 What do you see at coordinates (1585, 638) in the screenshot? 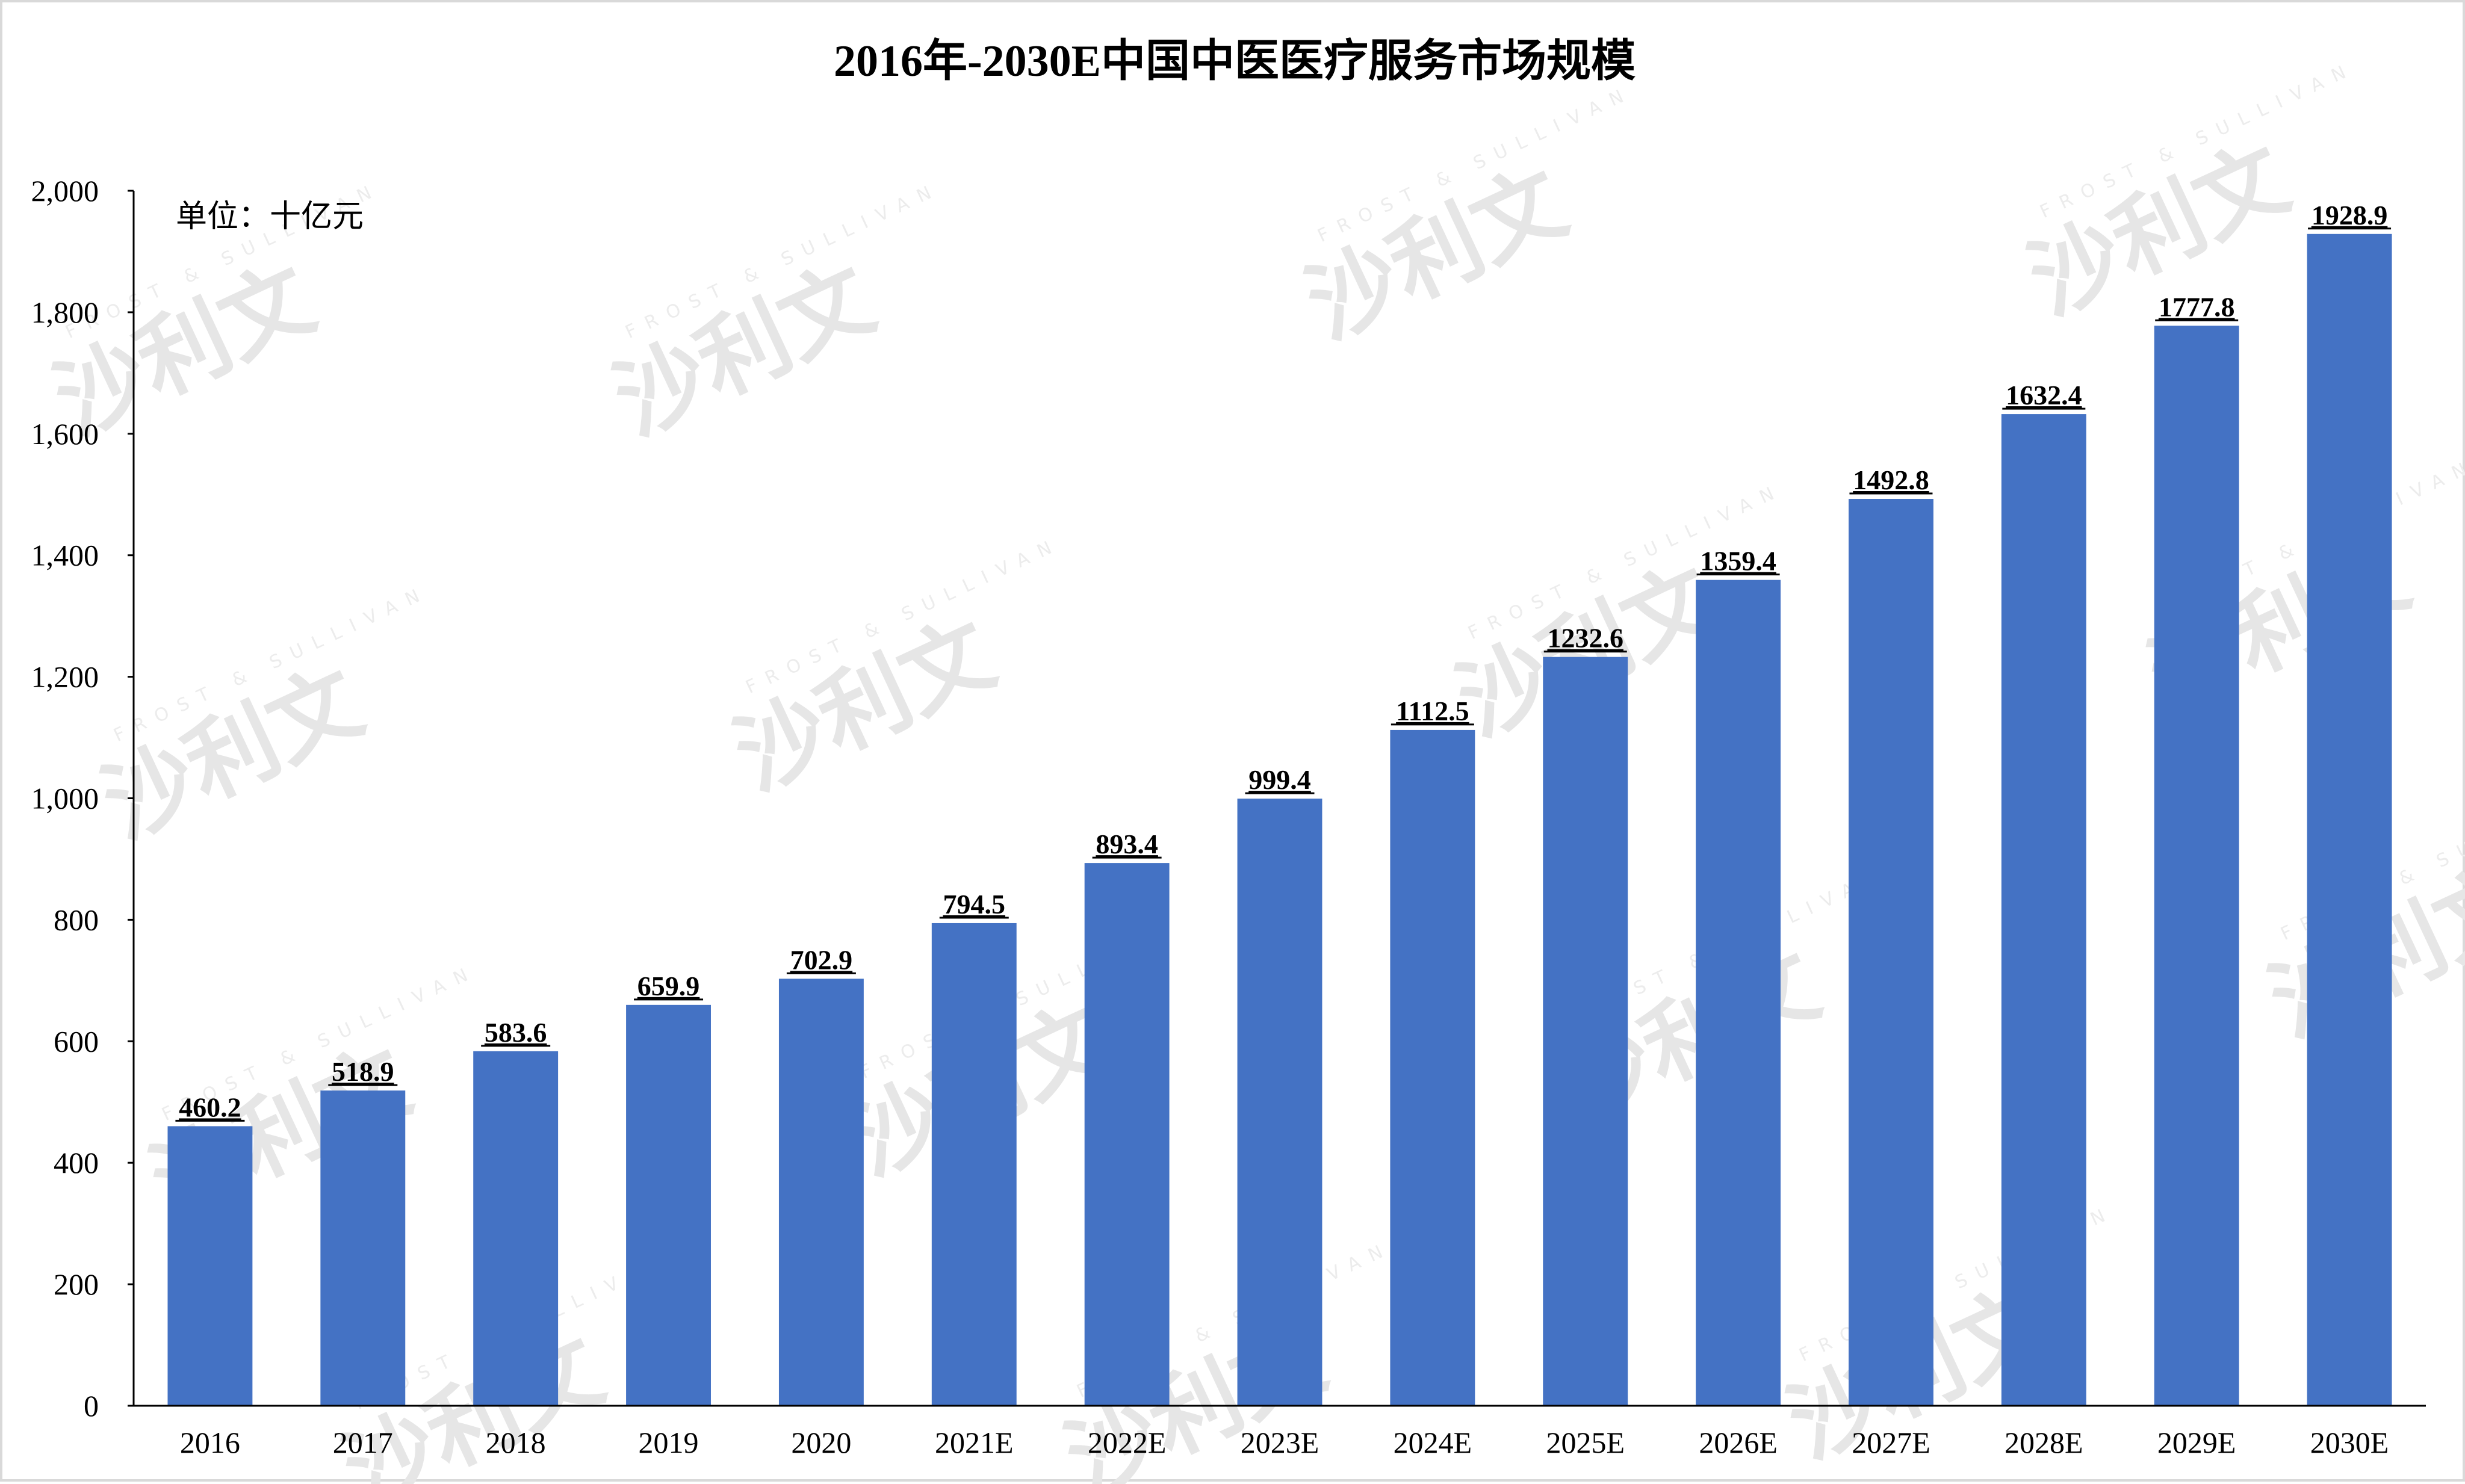
I see `data-label-2025E: 1232.6` at bounding box center [1585, 638].